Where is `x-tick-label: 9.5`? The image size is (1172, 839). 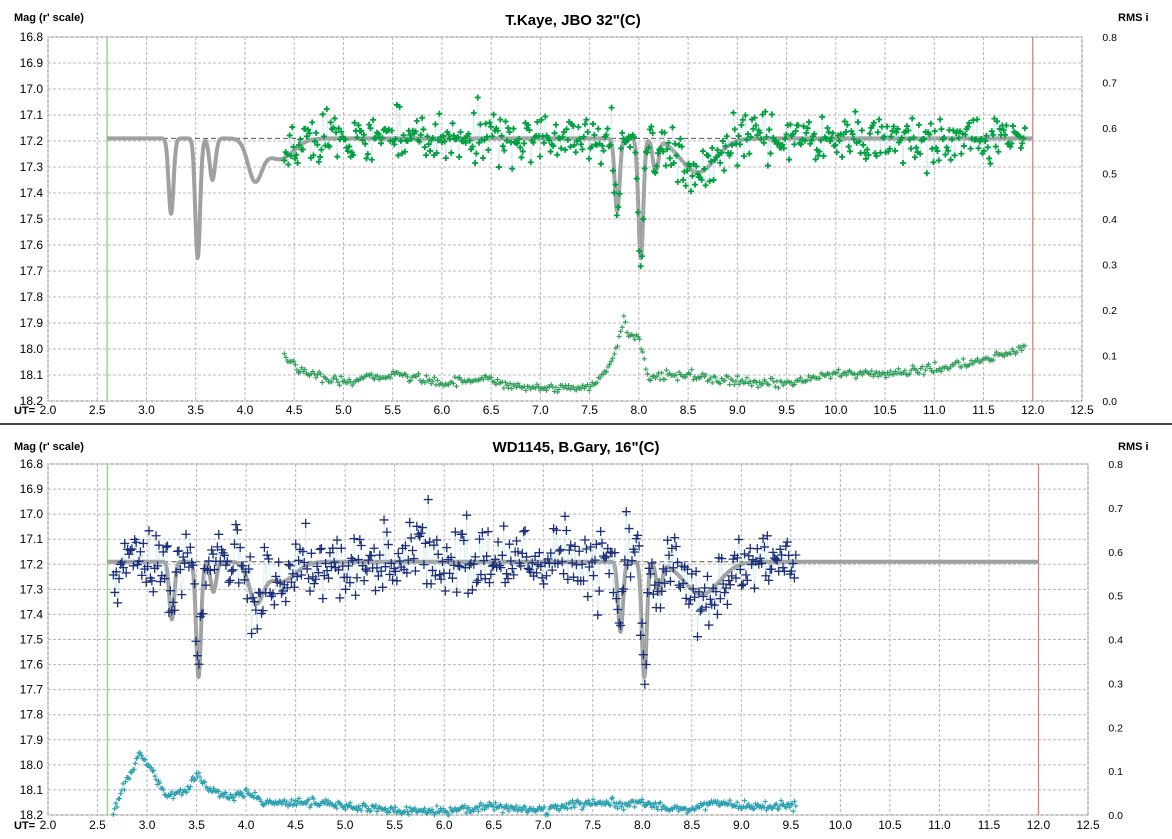
x-tick-label: 9.5 is located at coordinates (791, 825).